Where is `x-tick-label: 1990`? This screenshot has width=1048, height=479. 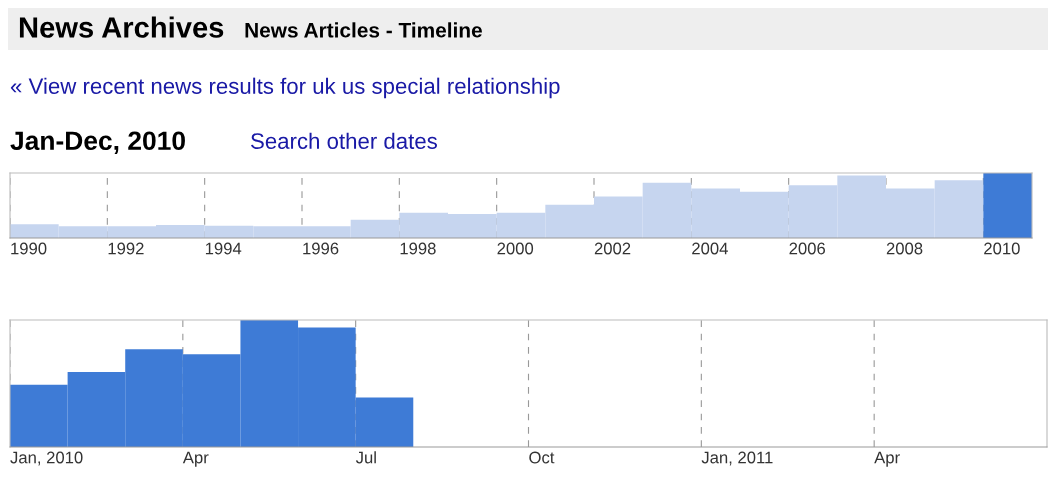
x-tick-label: 1990 is located at coordinates (29, 248).